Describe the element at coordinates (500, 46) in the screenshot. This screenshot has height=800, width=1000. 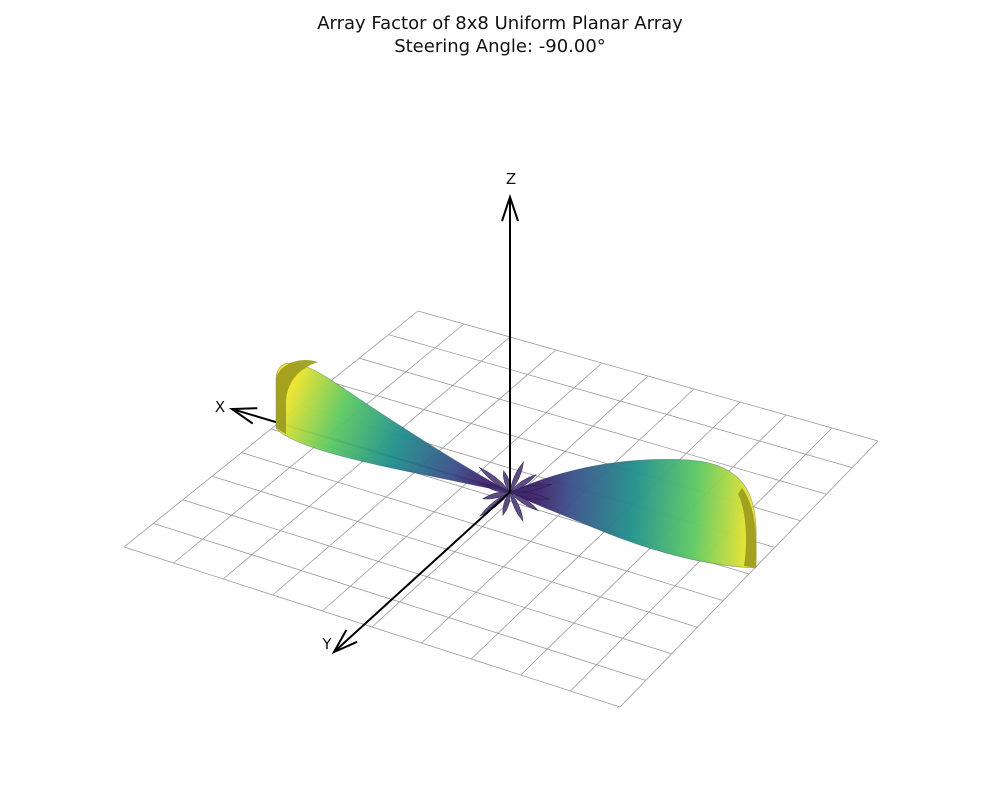
I see `chart-subtitle: Steering Angle: -90.00°` at that location.